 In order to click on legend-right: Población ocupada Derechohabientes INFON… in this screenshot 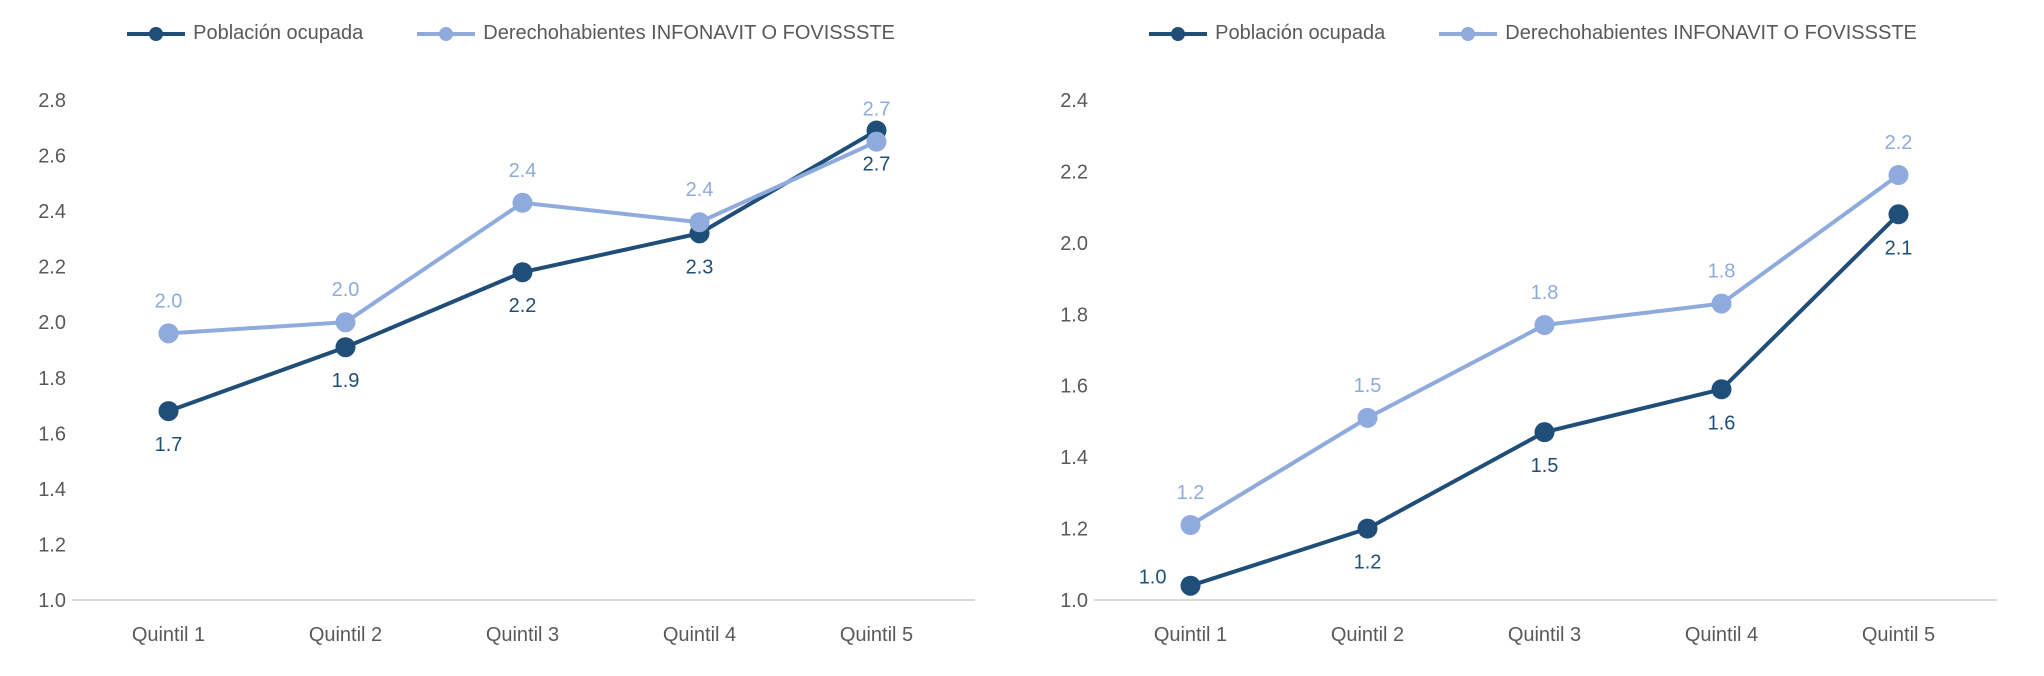, I will do `click(1533, 33)`.